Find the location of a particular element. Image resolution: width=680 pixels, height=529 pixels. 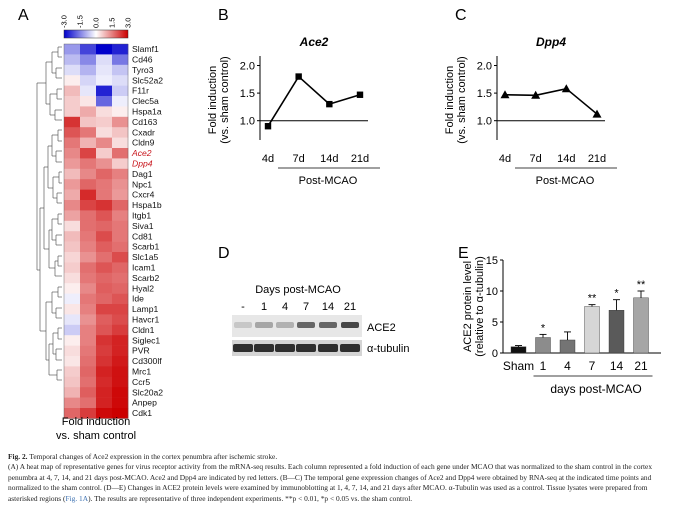

gene-label: Cldn9 is located at coordinates (143, 143).